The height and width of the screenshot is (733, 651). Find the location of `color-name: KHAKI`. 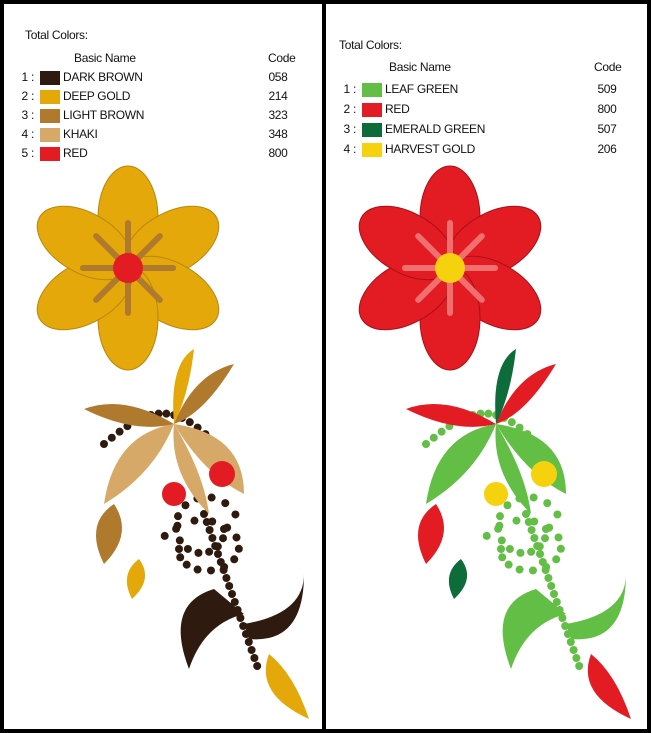

color-name: KHAKI is located at coordinates (80, 134).